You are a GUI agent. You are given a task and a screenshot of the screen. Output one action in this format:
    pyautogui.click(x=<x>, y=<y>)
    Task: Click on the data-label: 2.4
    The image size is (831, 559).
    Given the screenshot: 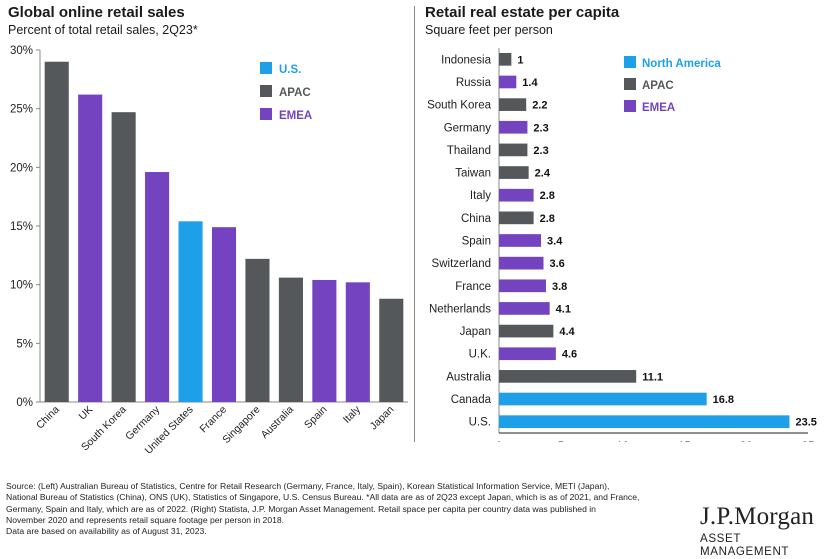 What is the action you would take?
    pyautogui.click(x=543, y=174)
    